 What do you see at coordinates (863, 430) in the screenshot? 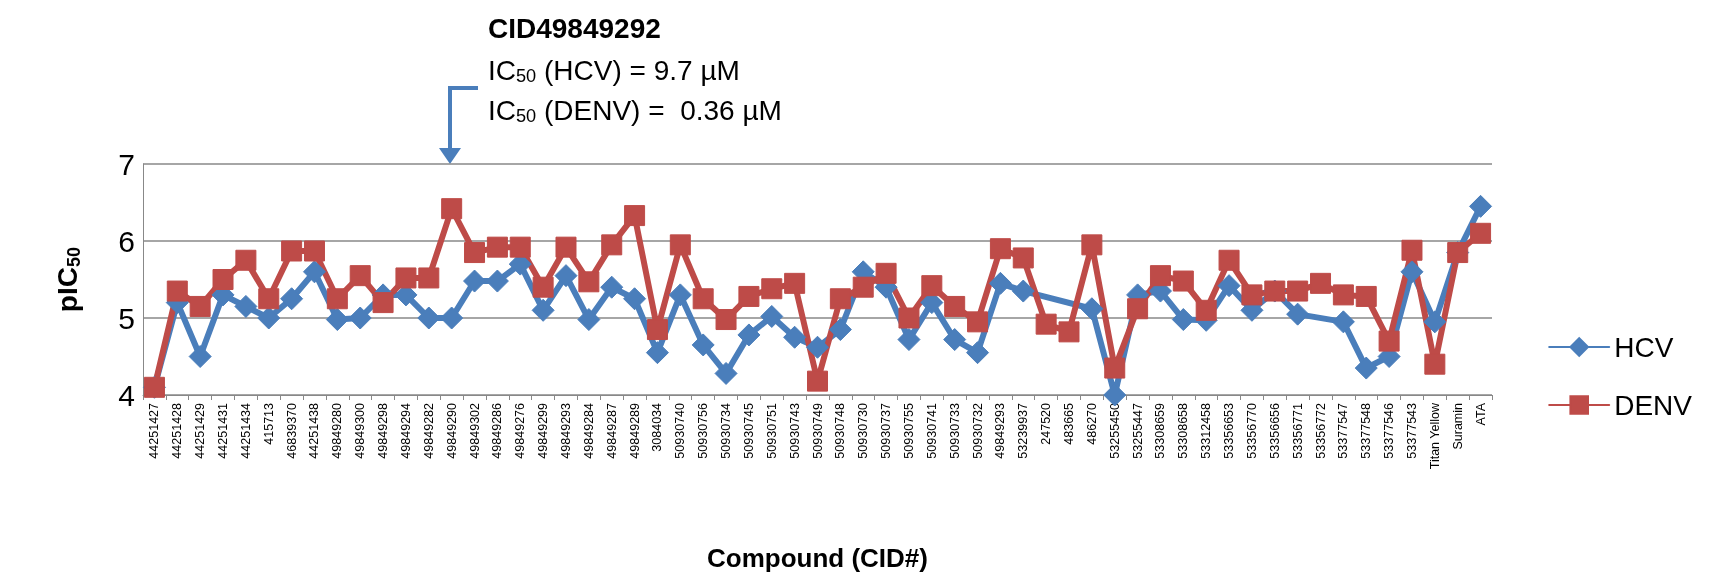
I see `x-tick-label: 50930730` at bounding box center [863, 430].